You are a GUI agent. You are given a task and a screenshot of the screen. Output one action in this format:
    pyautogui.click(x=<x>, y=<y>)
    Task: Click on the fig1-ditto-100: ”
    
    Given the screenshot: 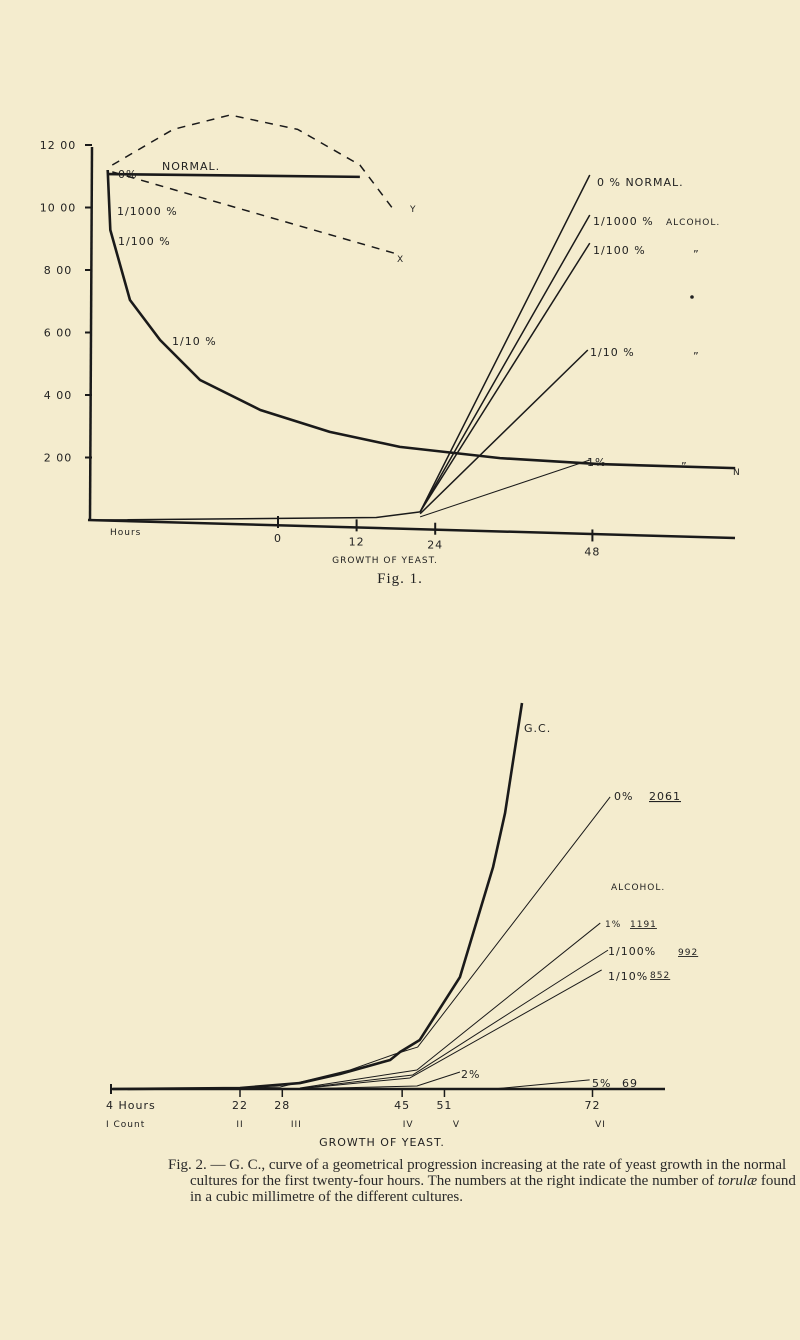 What is the action you would take?
    pyautogui.click(x=696, y=254)
    